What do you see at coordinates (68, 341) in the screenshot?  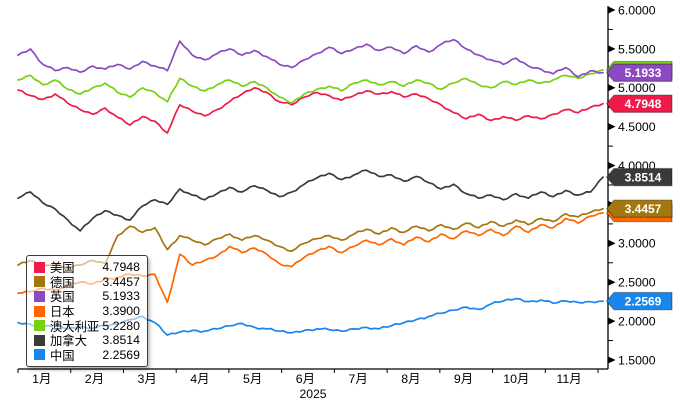 I see `legend-series-name: 加拿大` at bounding box center [68, 341].